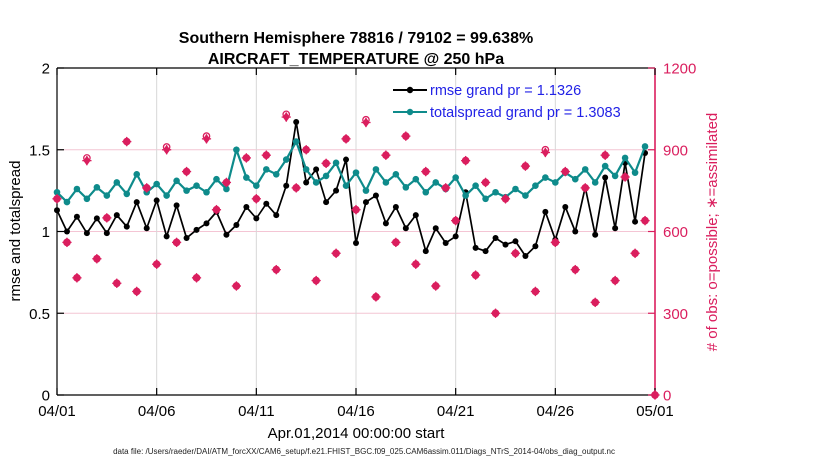  Describe the element at coordinates (675, 150) in the screenshot. I see `y-right-tick-label: 900` at that location.